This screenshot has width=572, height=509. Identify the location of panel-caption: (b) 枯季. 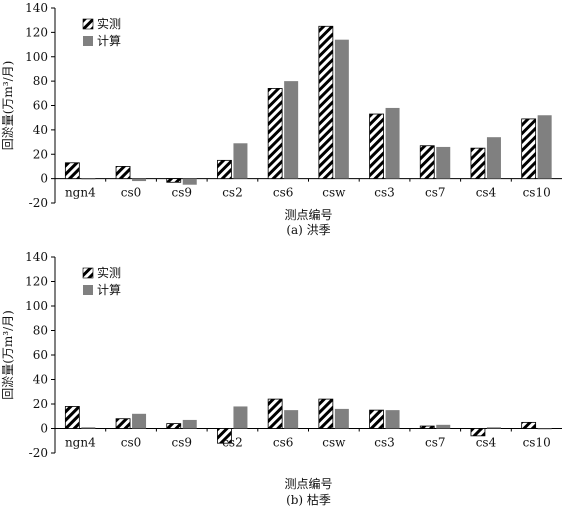
(308, 499).